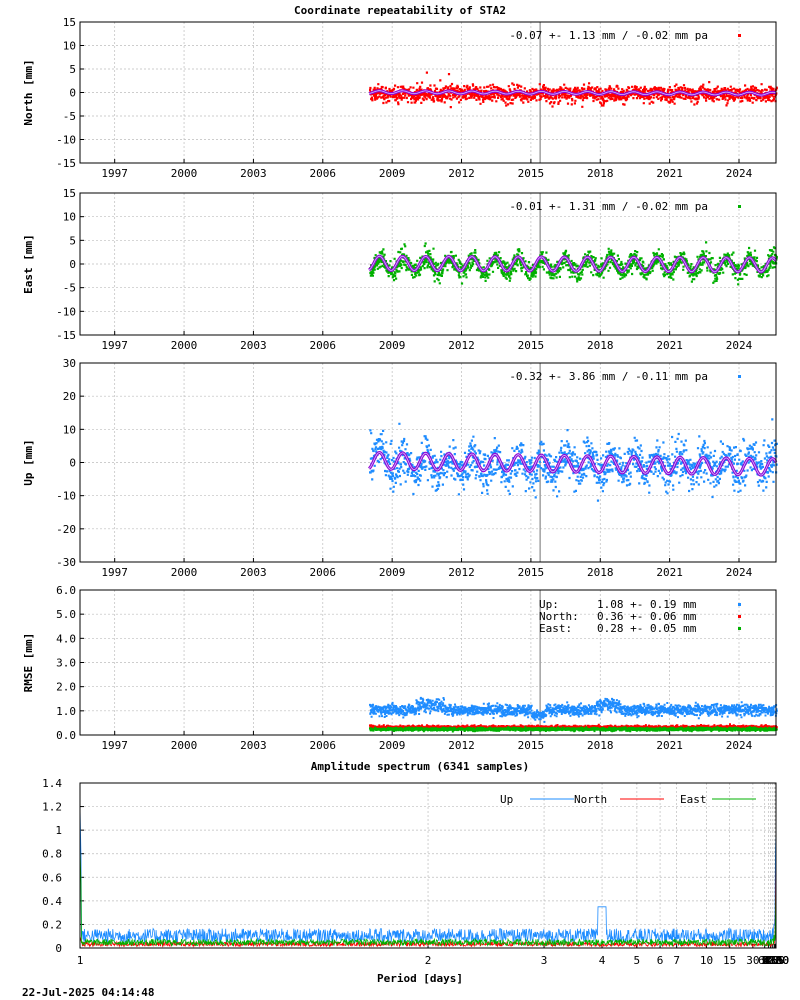  What do you see at coordinates (647, 604) in the screenshot?
I see `rmse-legend-value: 1.08 +- 0.19 mm` at bounding box center [647, 604].